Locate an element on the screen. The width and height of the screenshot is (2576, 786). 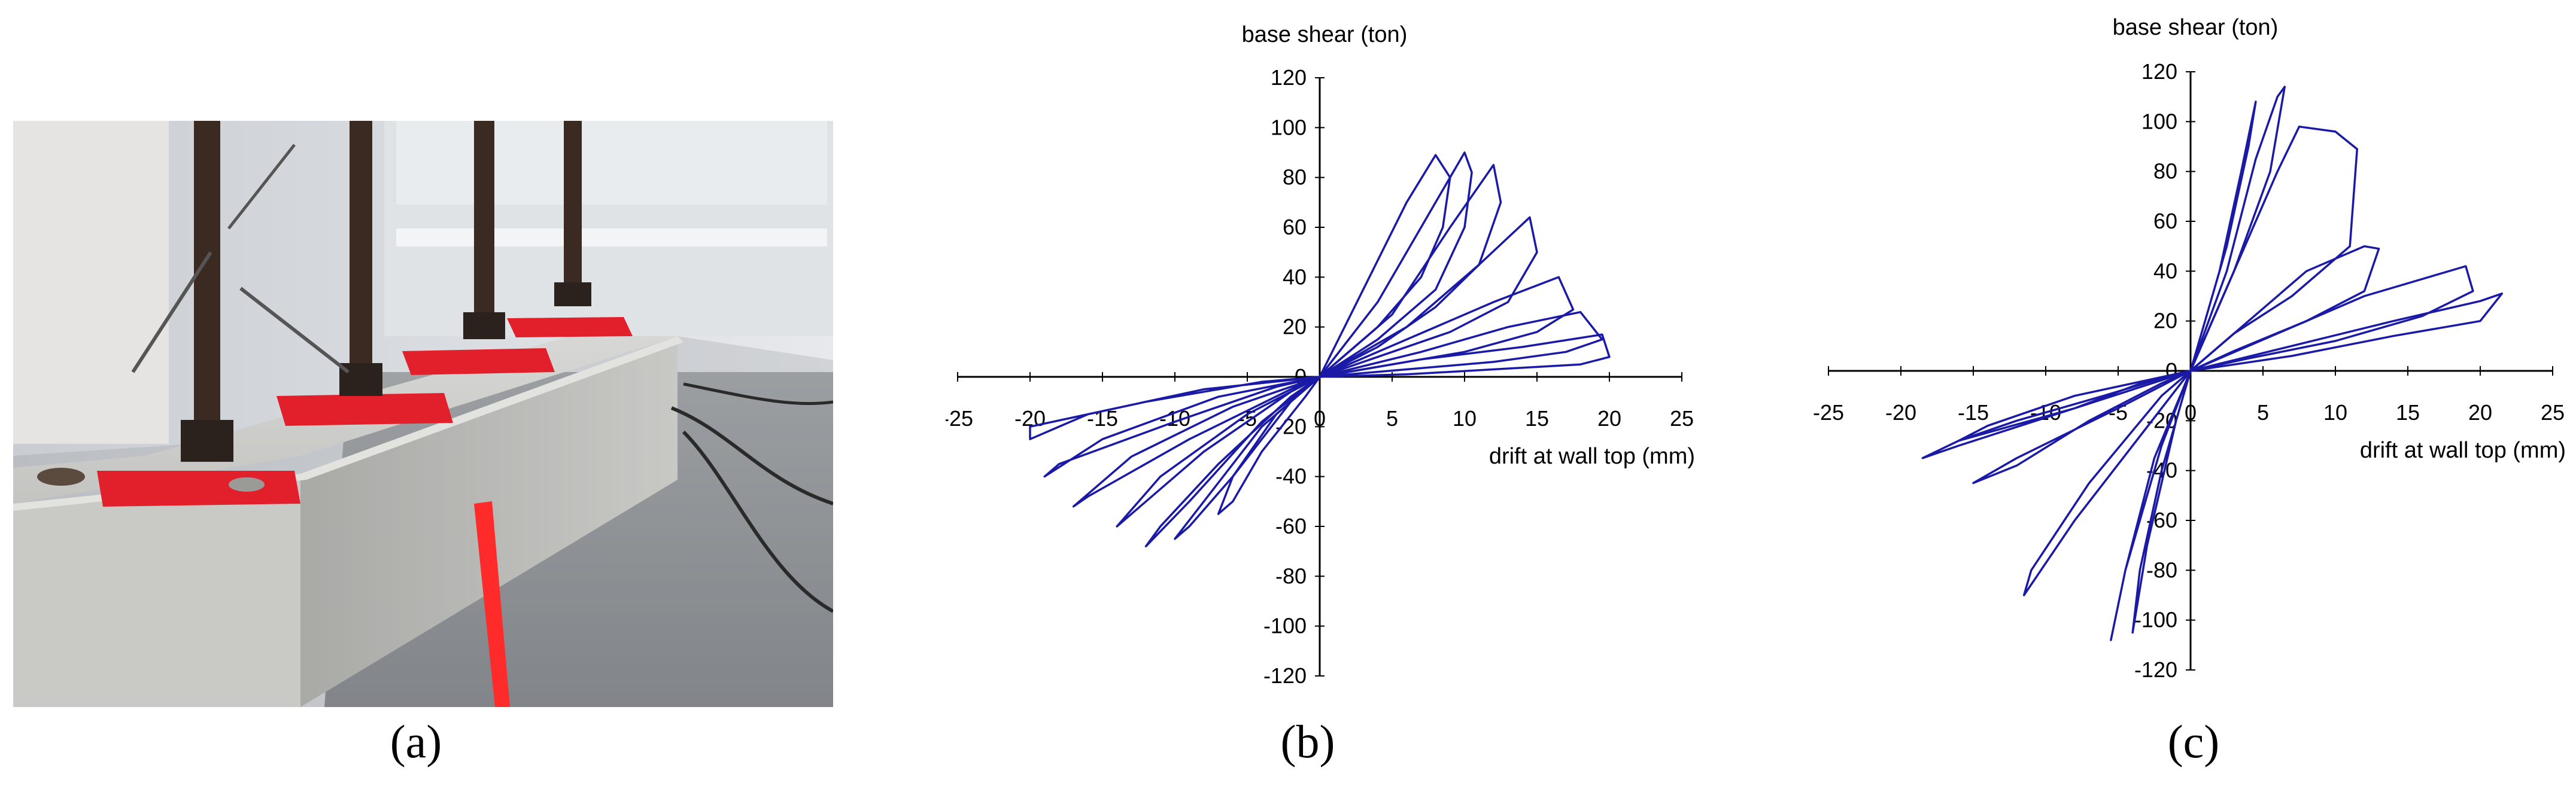
chart-b-series is located at coordinates (1320, 349).